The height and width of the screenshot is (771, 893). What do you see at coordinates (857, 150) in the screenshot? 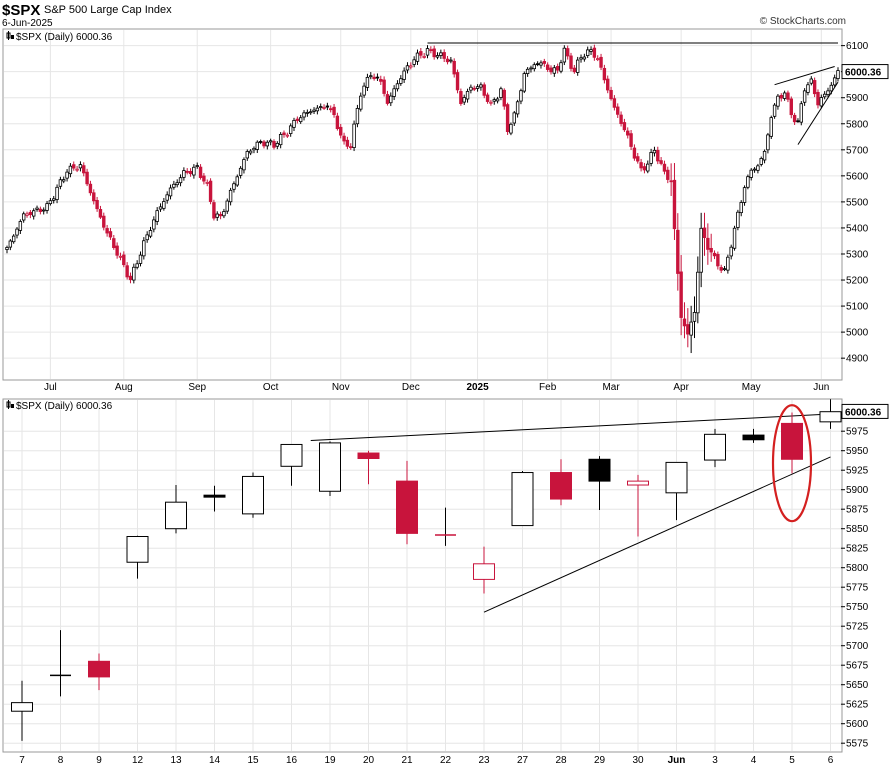
I see `top-y-tick-label: 5700` at bounding box center [857, 150].